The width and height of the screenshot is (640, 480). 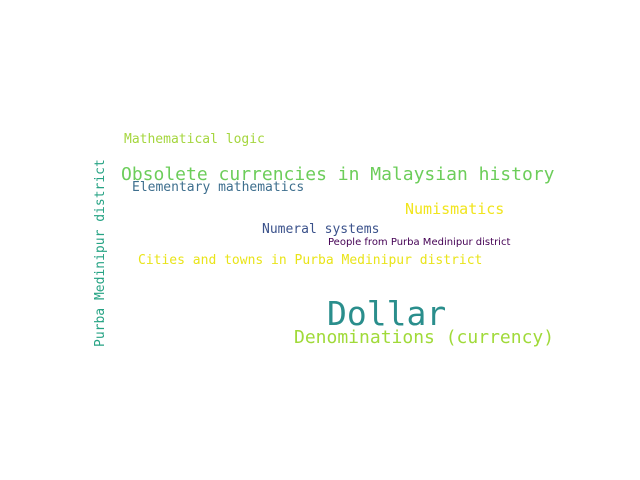 I want to click on word-mathematical-logic: Mathematical logic, so click(x=194, y=139).